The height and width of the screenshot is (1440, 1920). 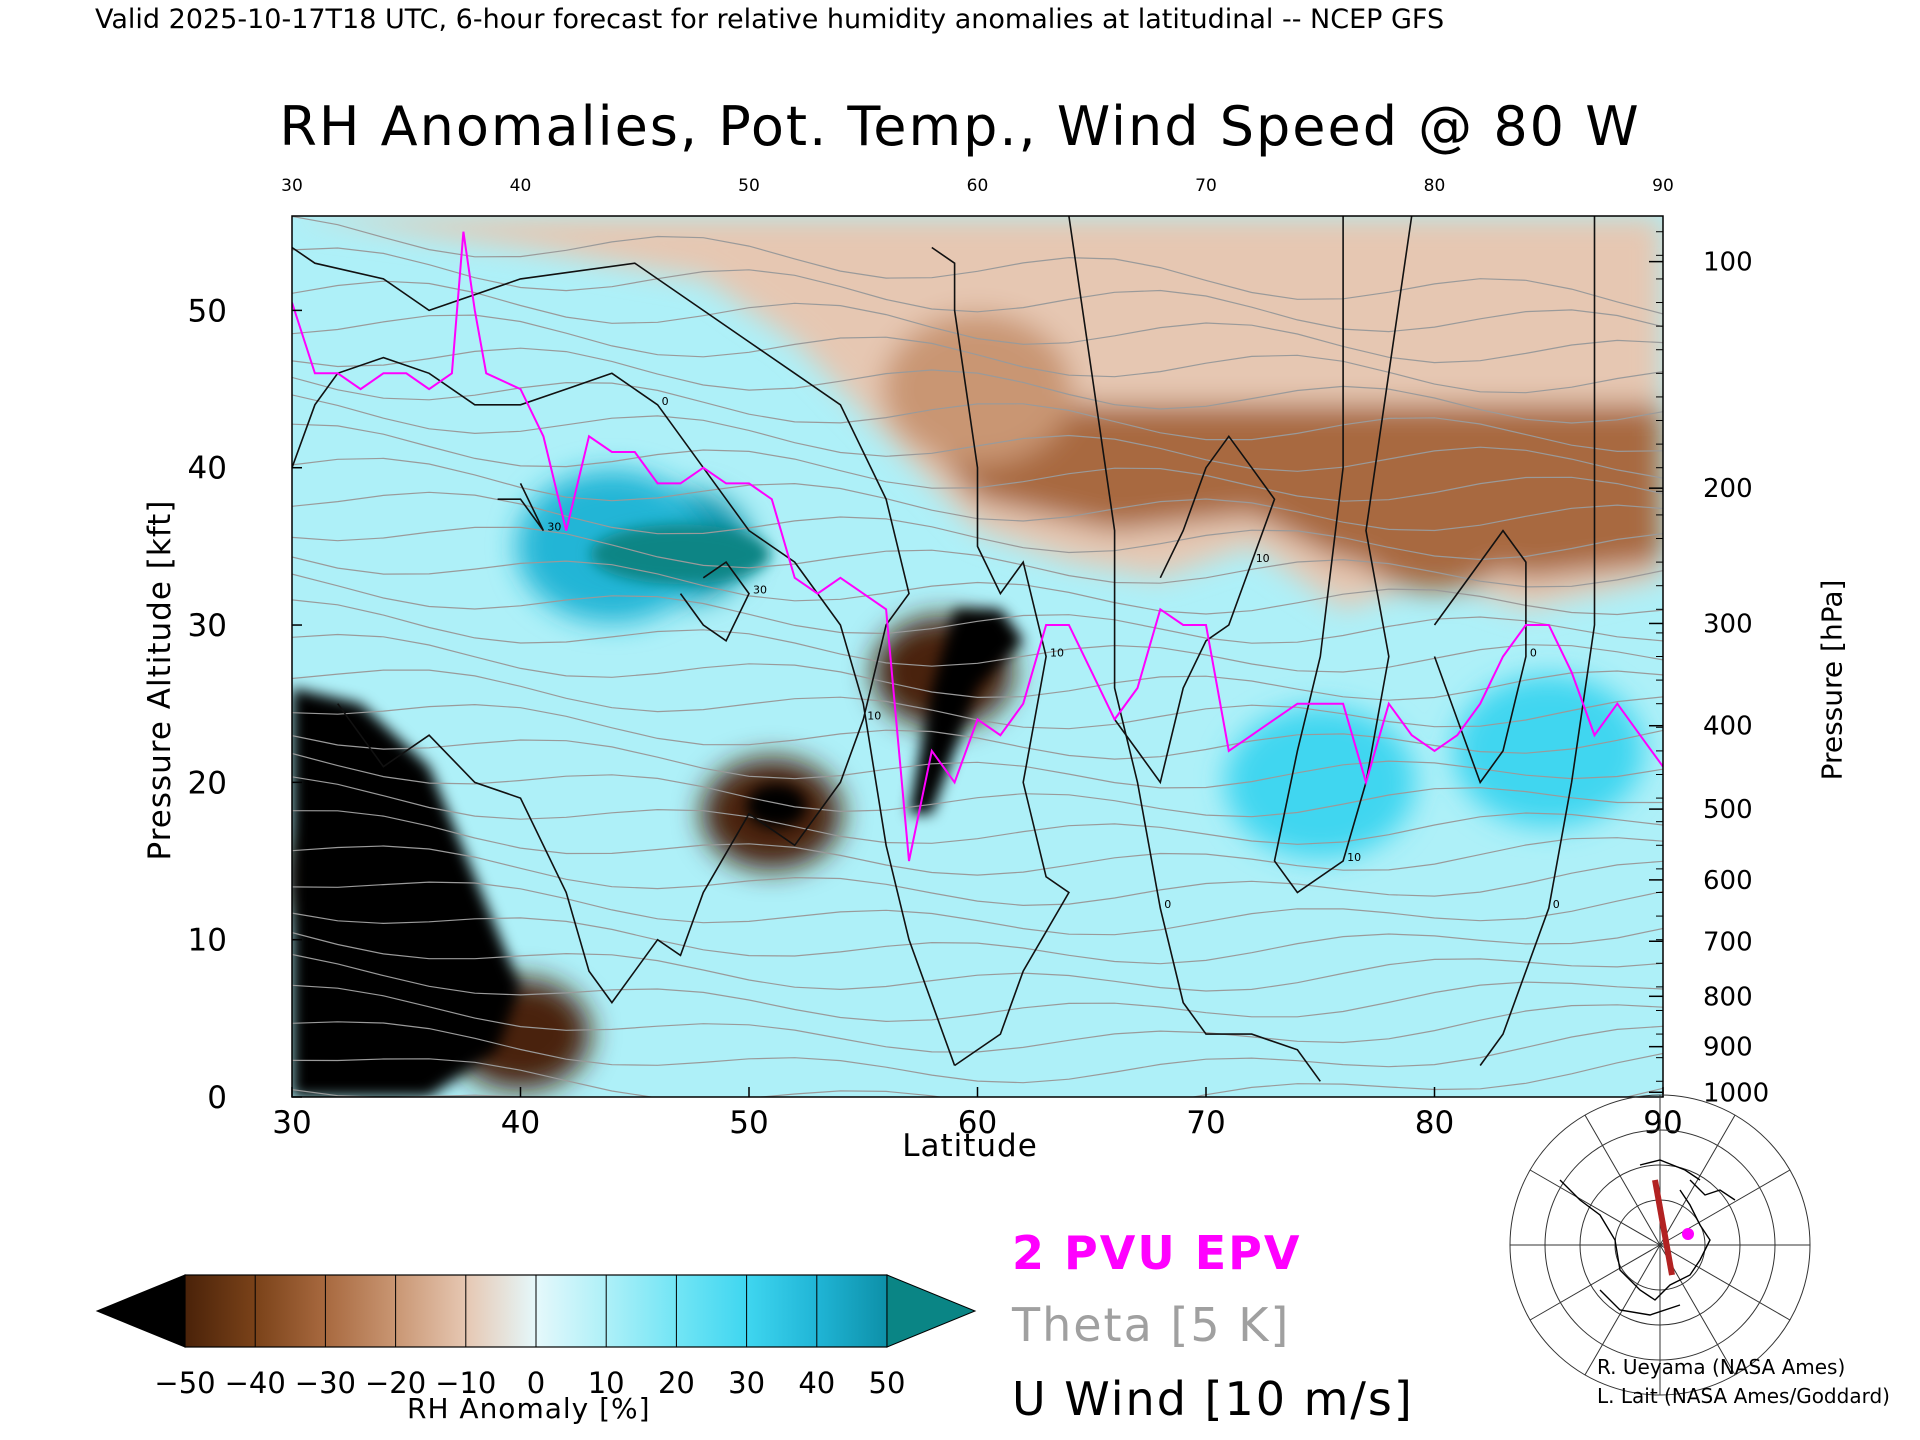 What do you see at coordinates (1721, 1367) in the screenshot?
I see `credit-line-1: R. Ueyama (NASA Ames)` at bounding box center [1721, 1367].